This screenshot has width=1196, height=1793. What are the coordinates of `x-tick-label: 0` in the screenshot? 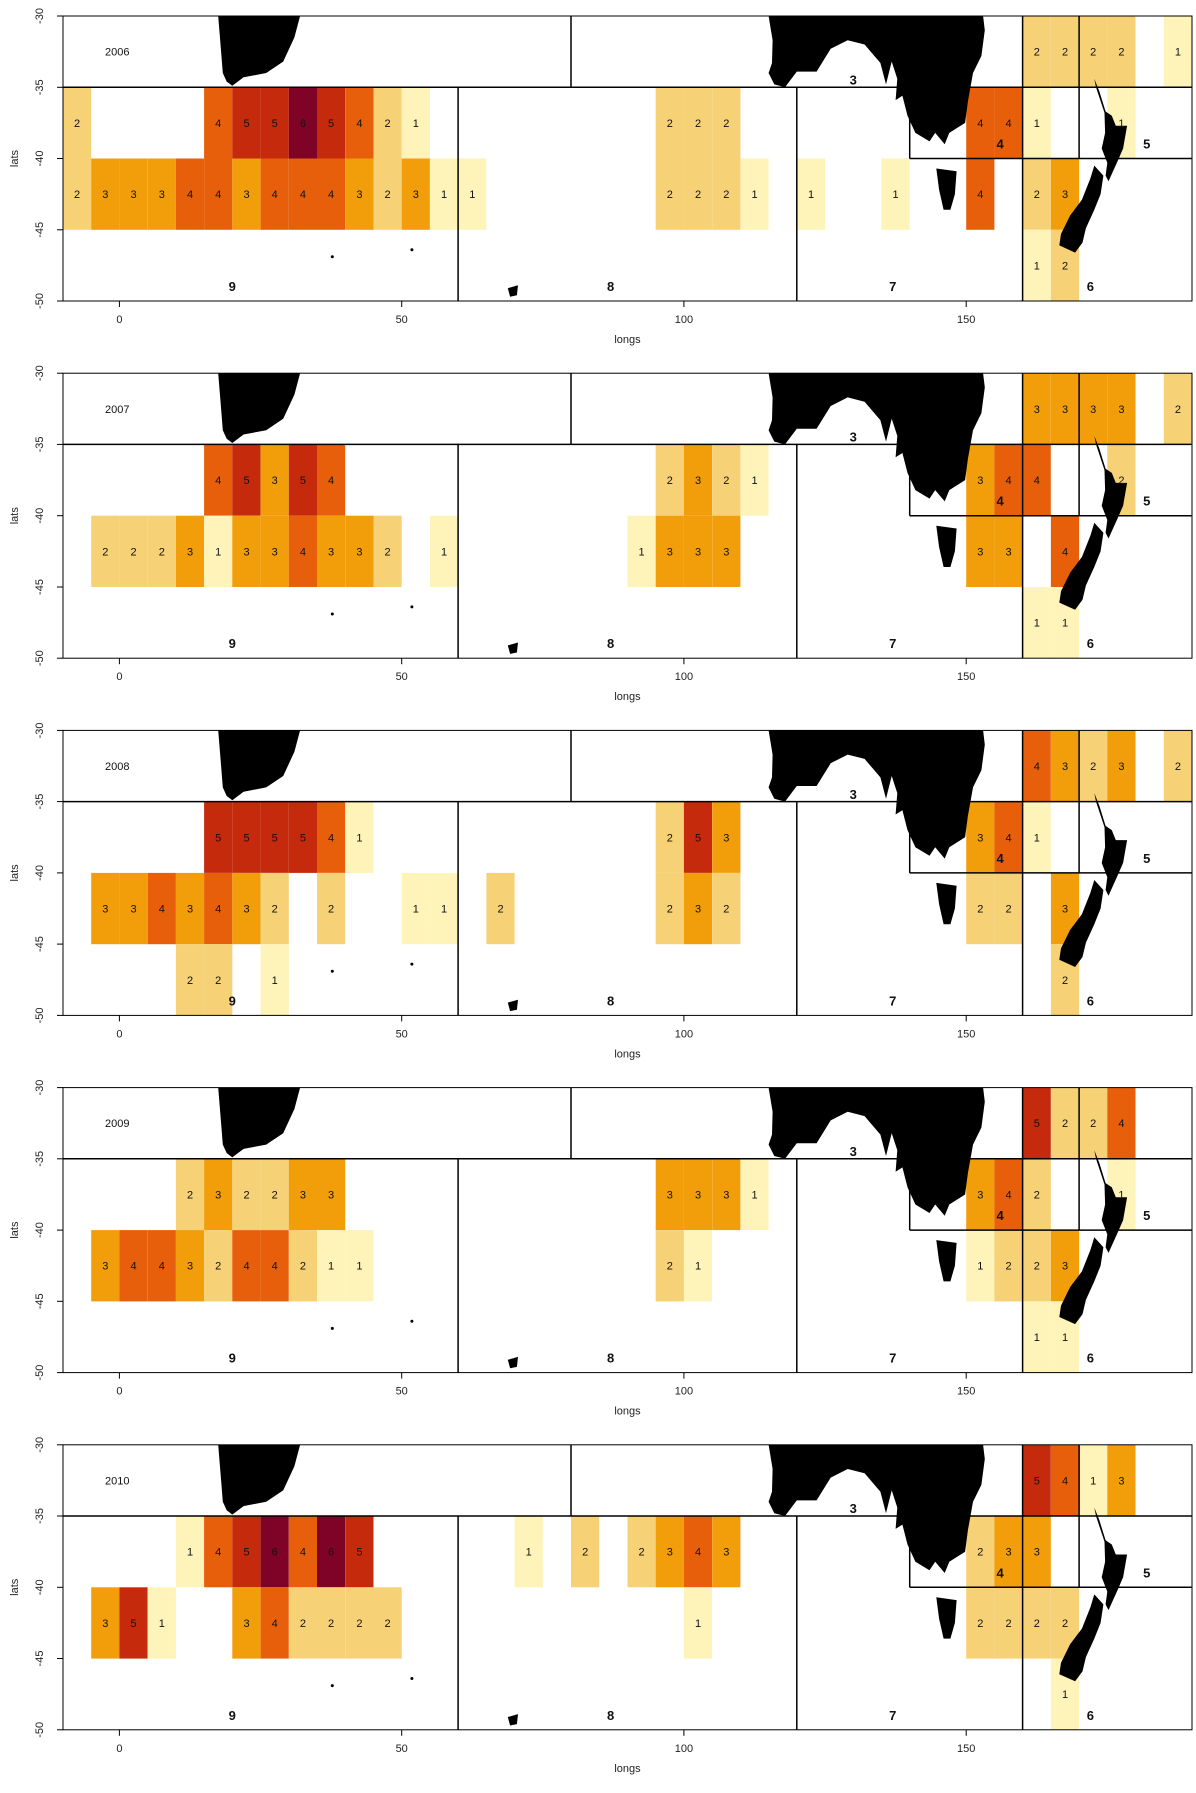 It's located at (119, 1749).